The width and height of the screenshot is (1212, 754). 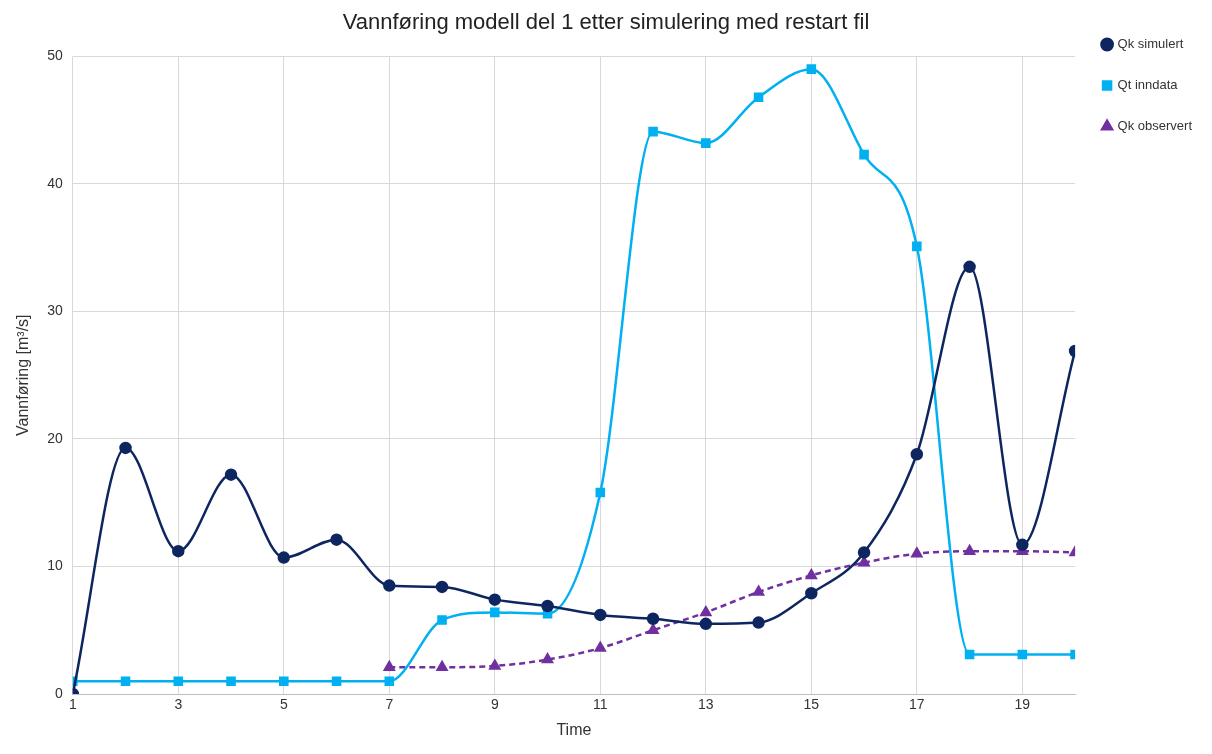 What do you see at coordinates (55, 55) in the screenshot?
I see `y-tick-label: 50` at bounding box center [55, 55].